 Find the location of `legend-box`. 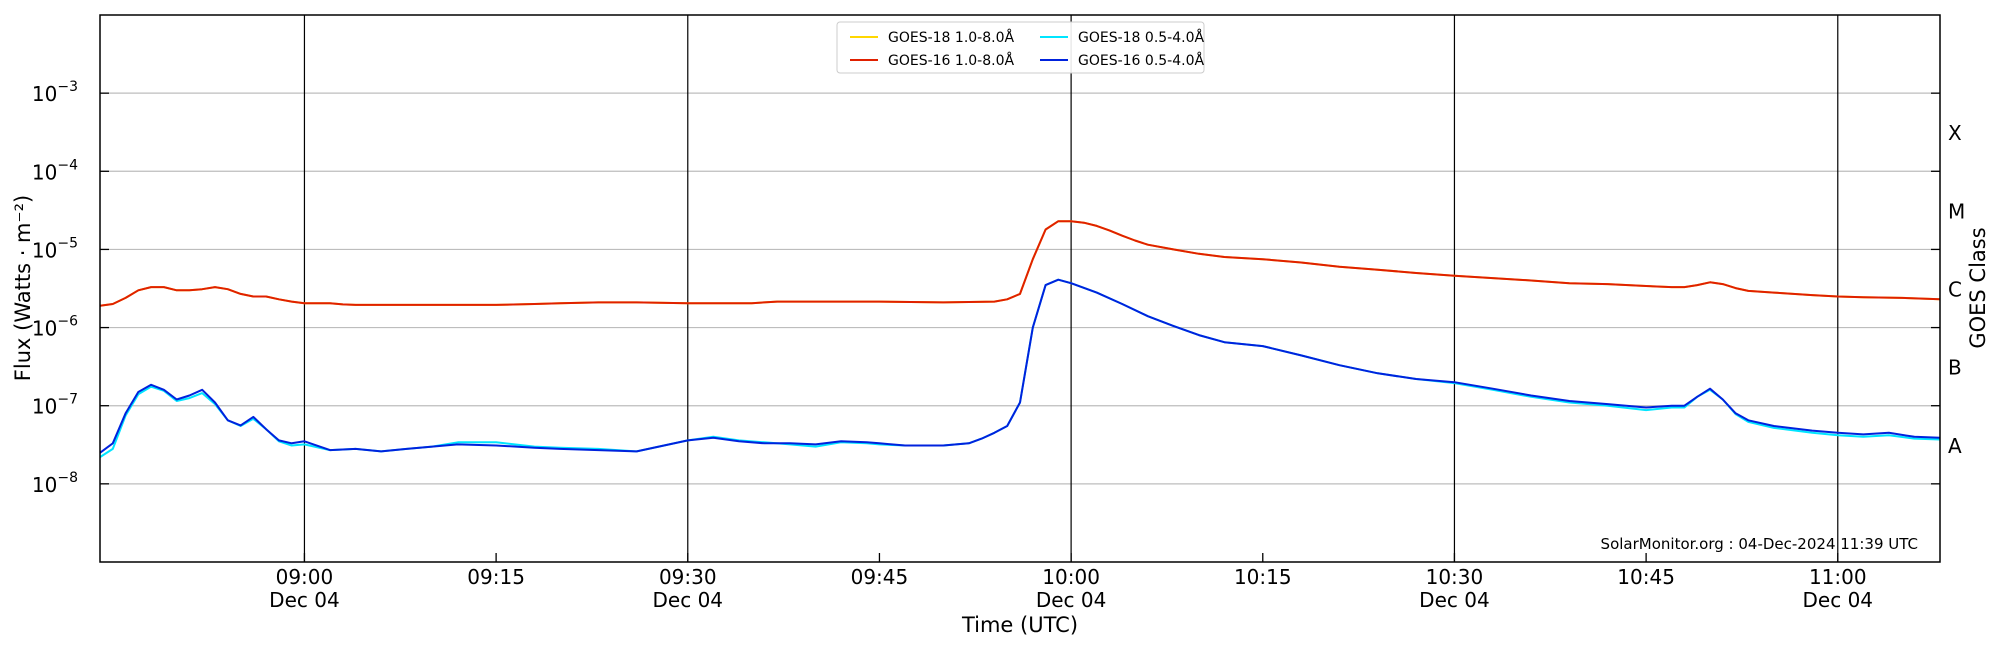

legend-box is located at coordinates (1020, 47).